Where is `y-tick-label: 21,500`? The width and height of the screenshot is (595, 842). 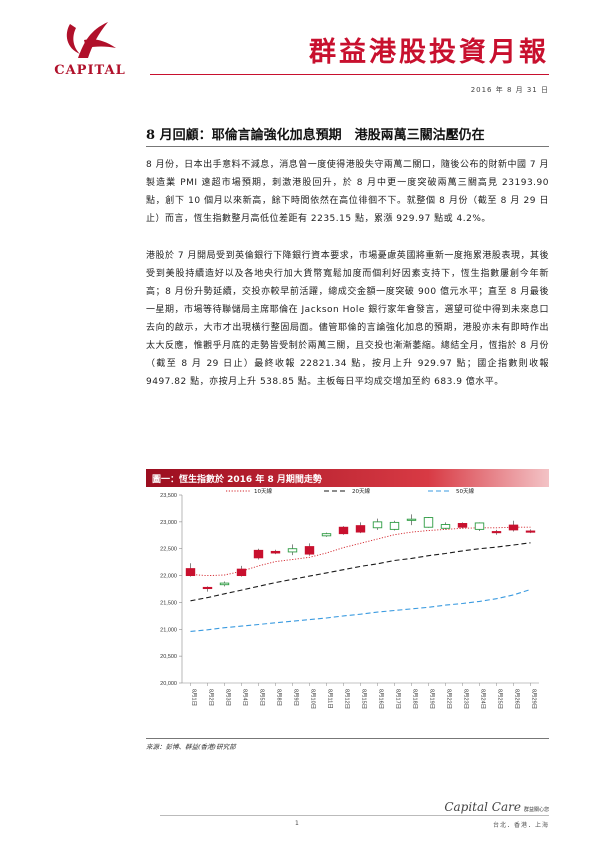
y-tick-label: 21,500 is located at coordinates (168, 603).